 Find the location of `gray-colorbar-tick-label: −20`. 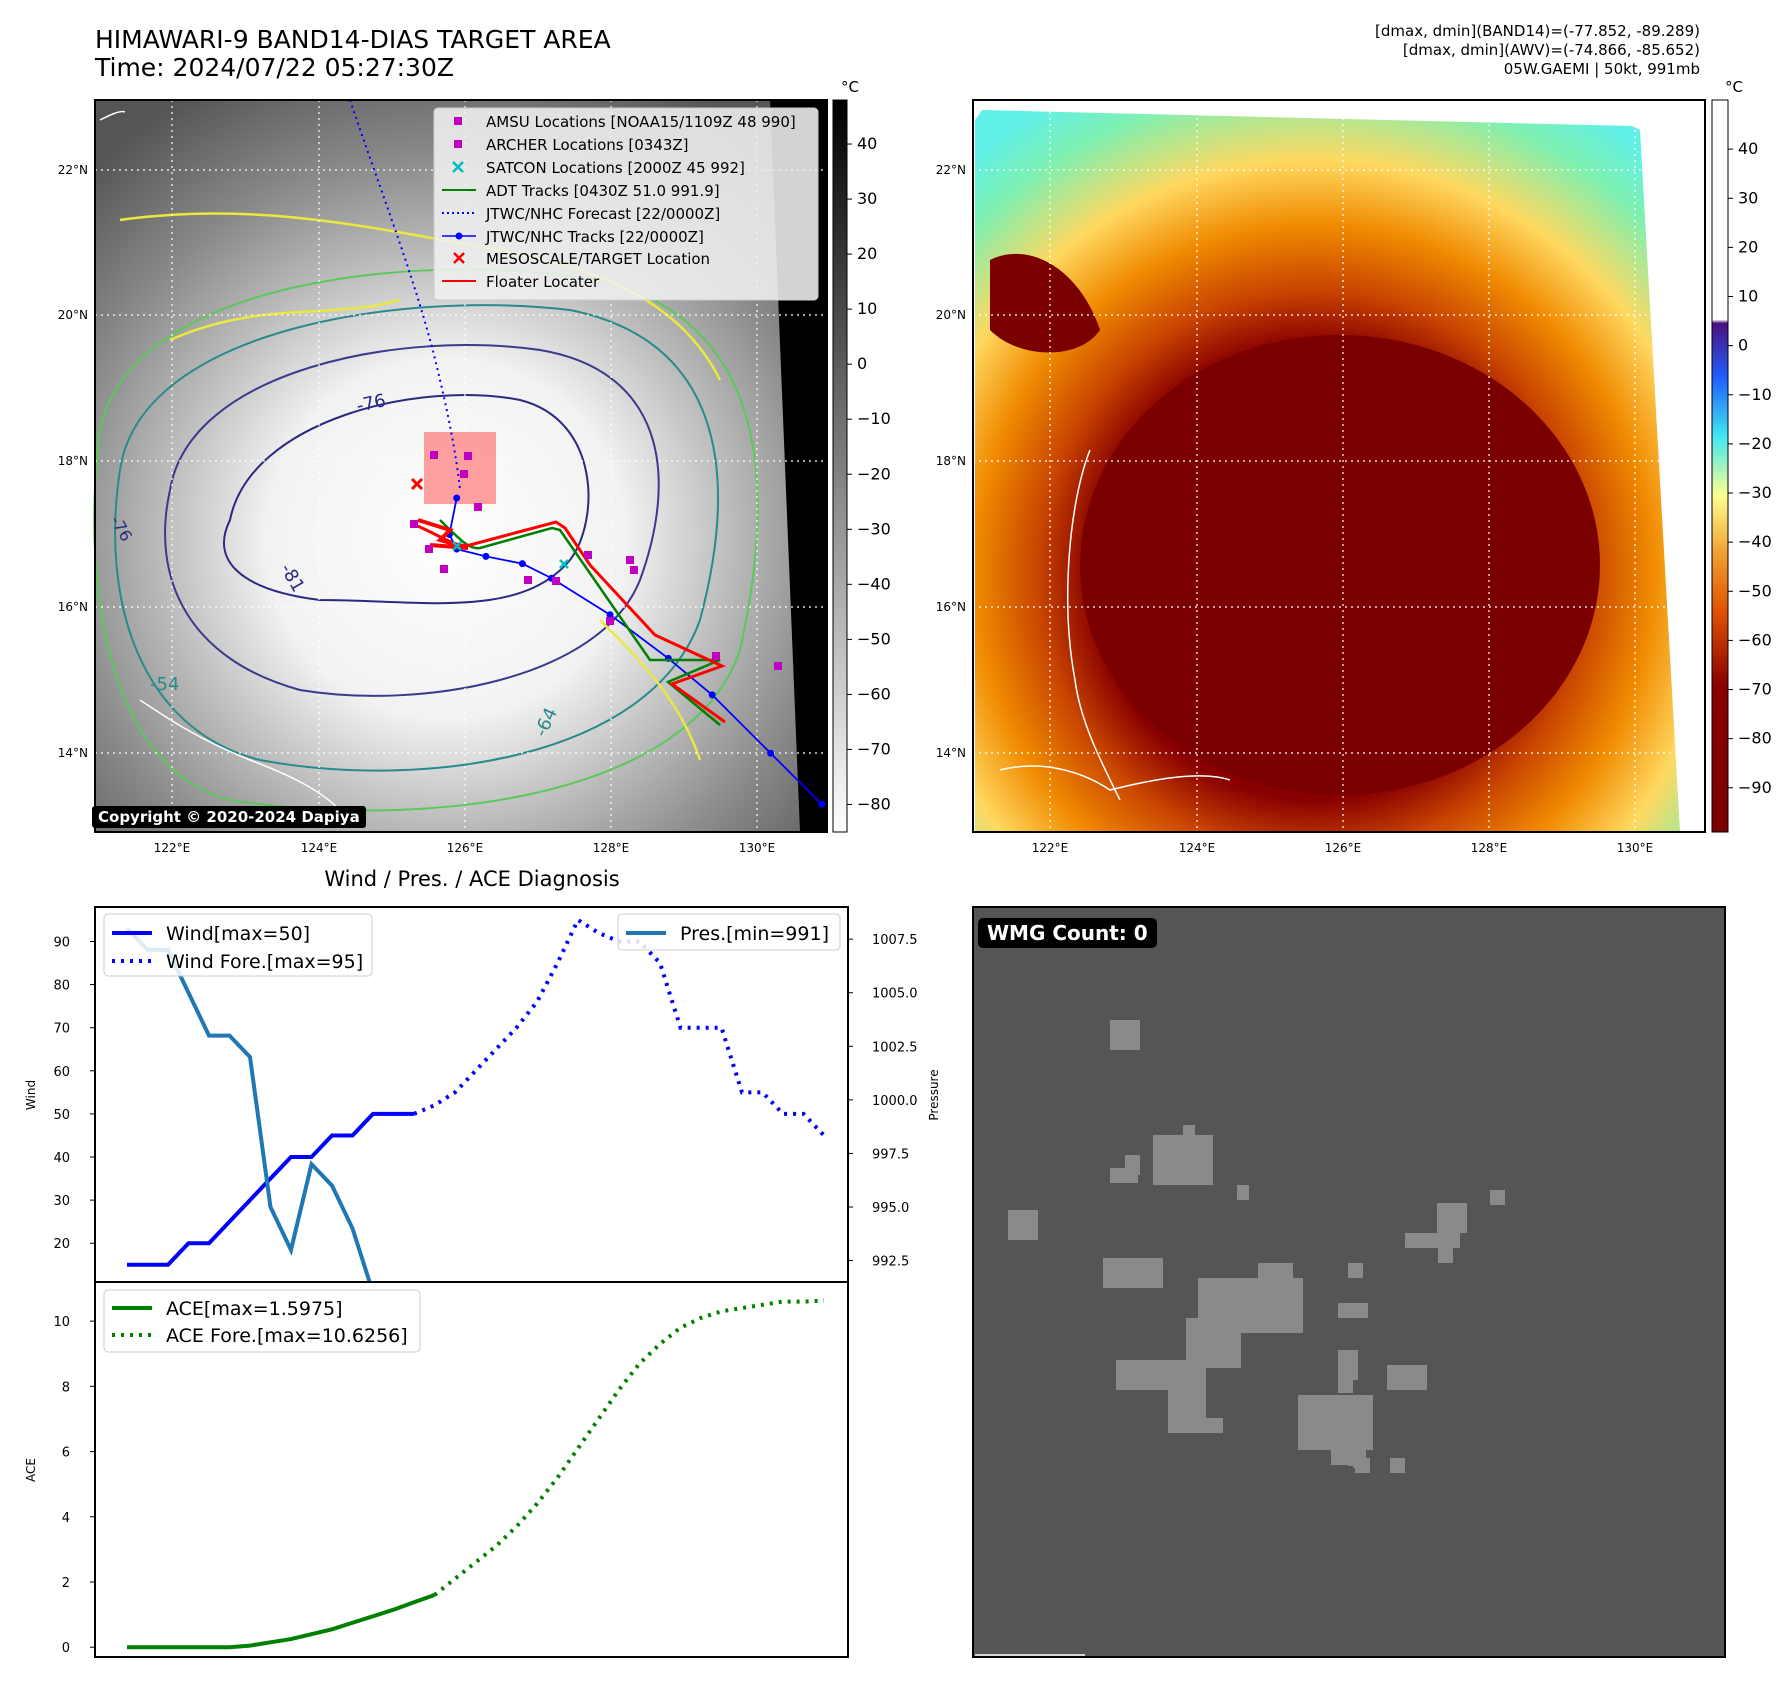

gray-colorbar-tick-label: −20 is located at coordinates (874, 473).